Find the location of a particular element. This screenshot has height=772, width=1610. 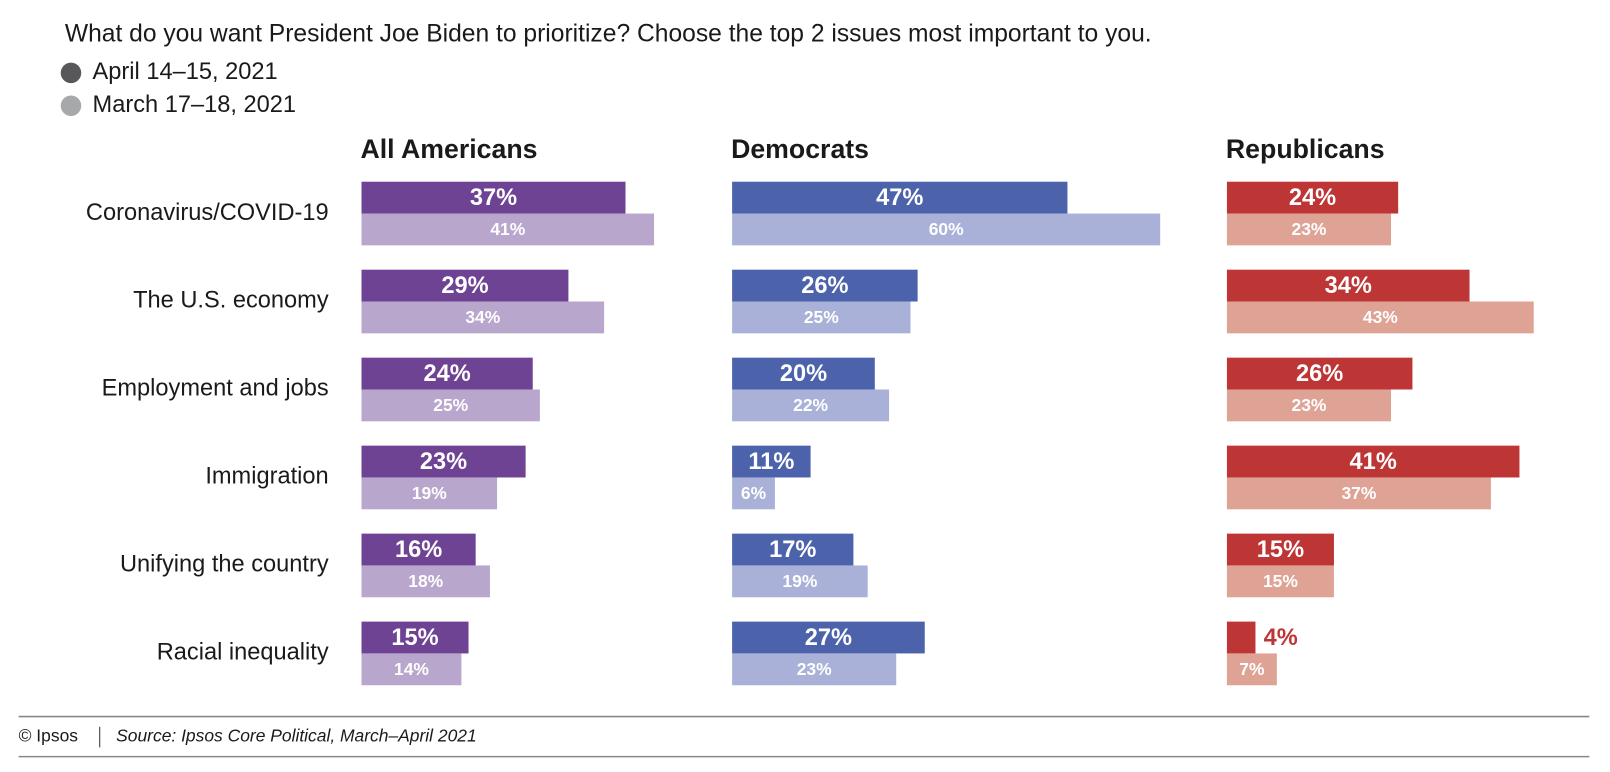

value-label: 27% is located at coordinates (828, 638).